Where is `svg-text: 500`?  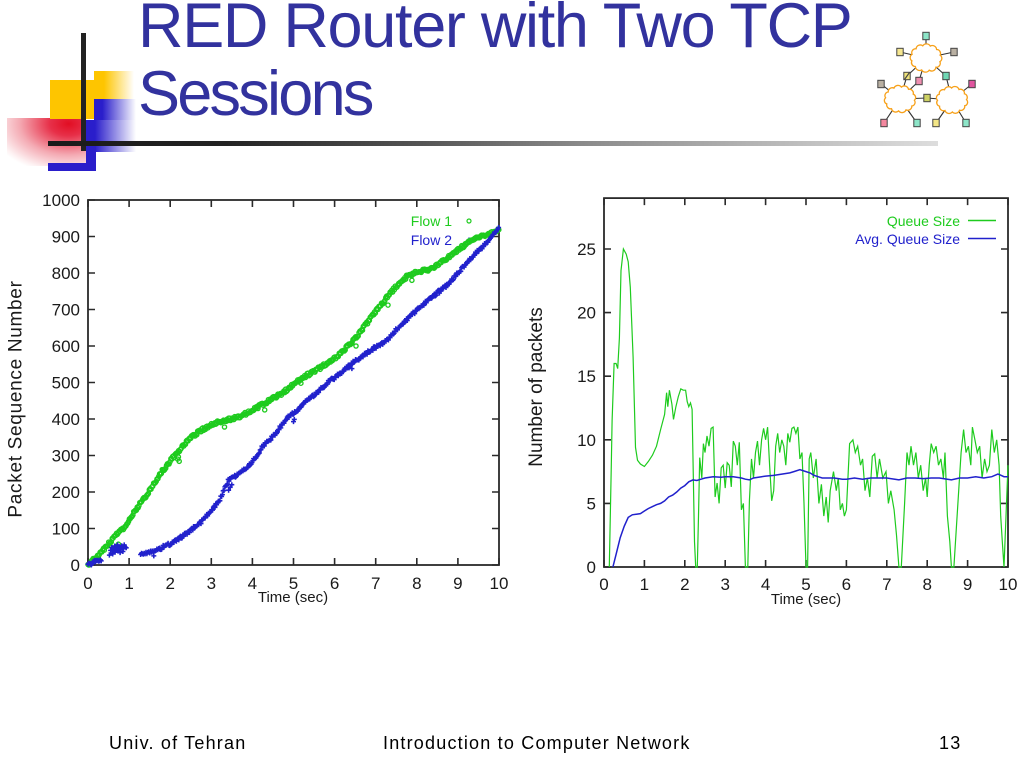
svg-text: 500 is located at coordinates (66, 383).